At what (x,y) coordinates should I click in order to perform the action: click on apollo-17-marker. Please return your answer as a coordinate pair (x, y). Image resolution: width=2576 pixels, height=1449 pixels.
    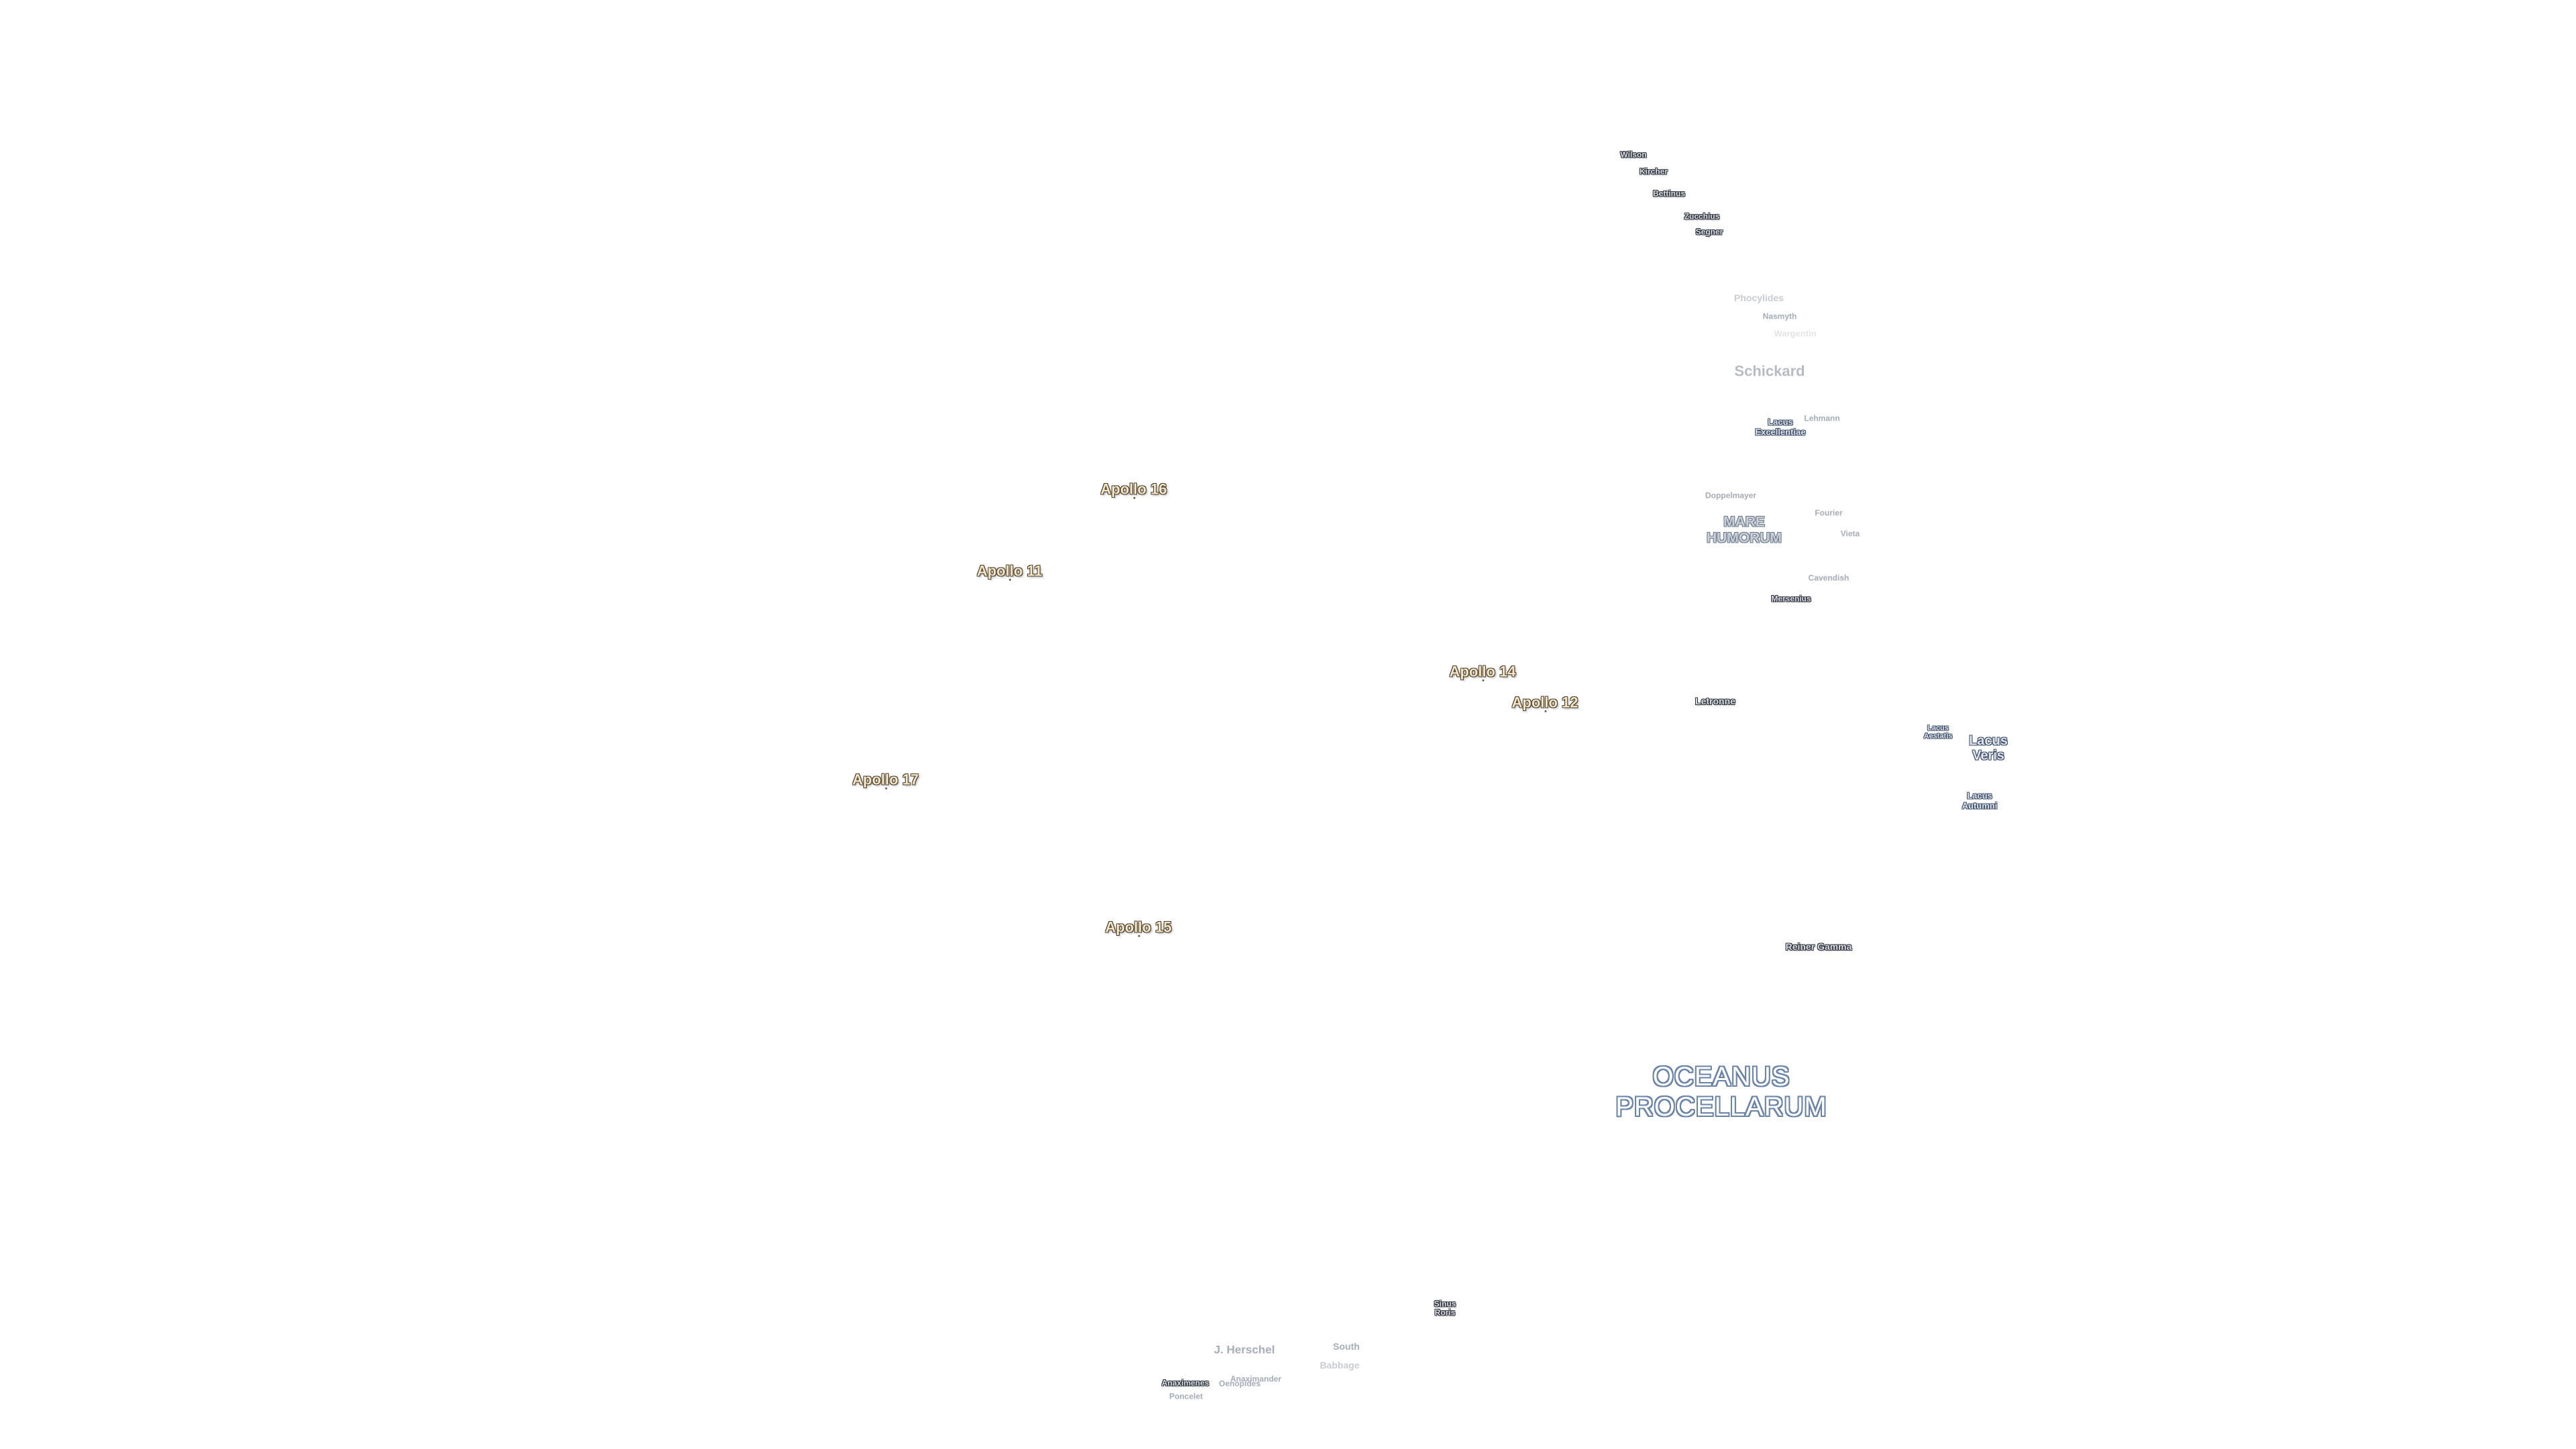
    Looking at the image, I should click on (885, 788).